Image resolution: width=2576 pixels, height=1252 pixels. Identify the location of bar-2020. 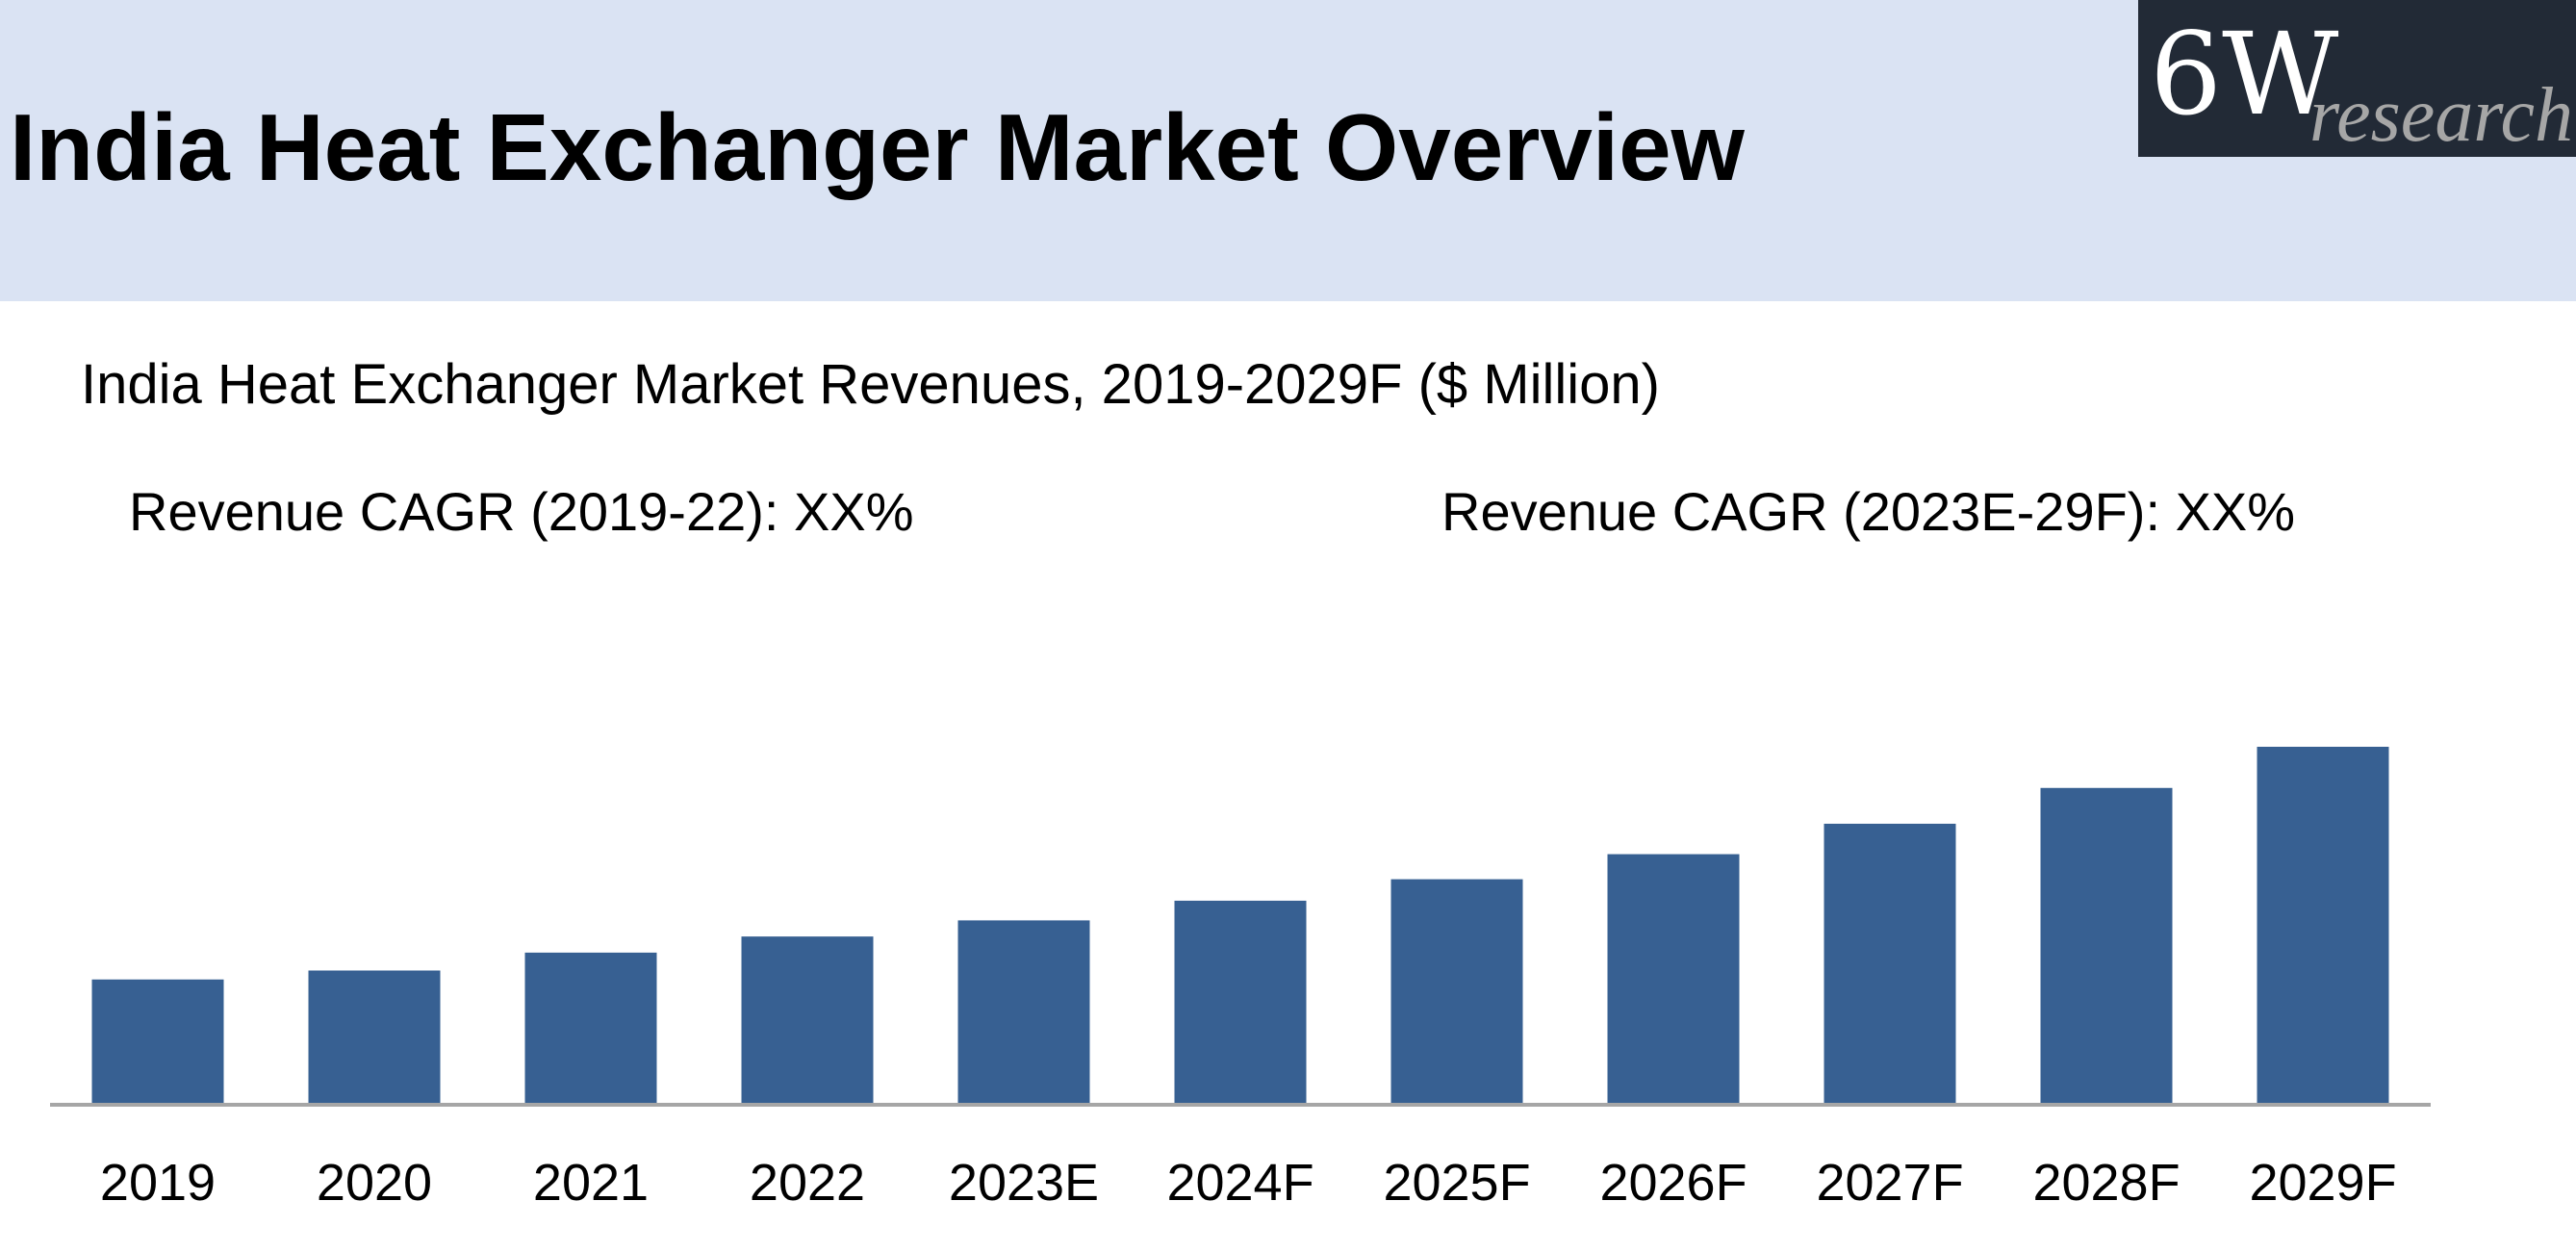
(374, 1037).